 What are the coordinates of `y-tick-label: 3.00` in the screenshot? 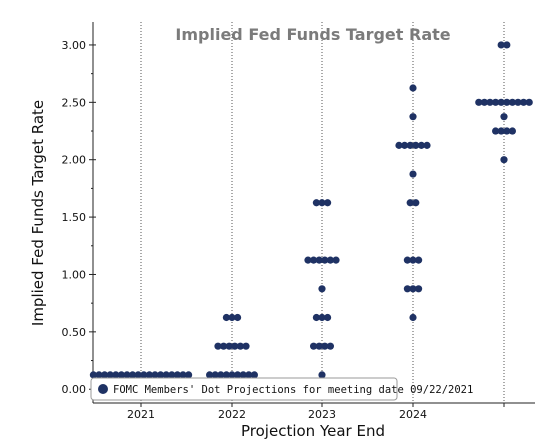 It's located at (74, 45).